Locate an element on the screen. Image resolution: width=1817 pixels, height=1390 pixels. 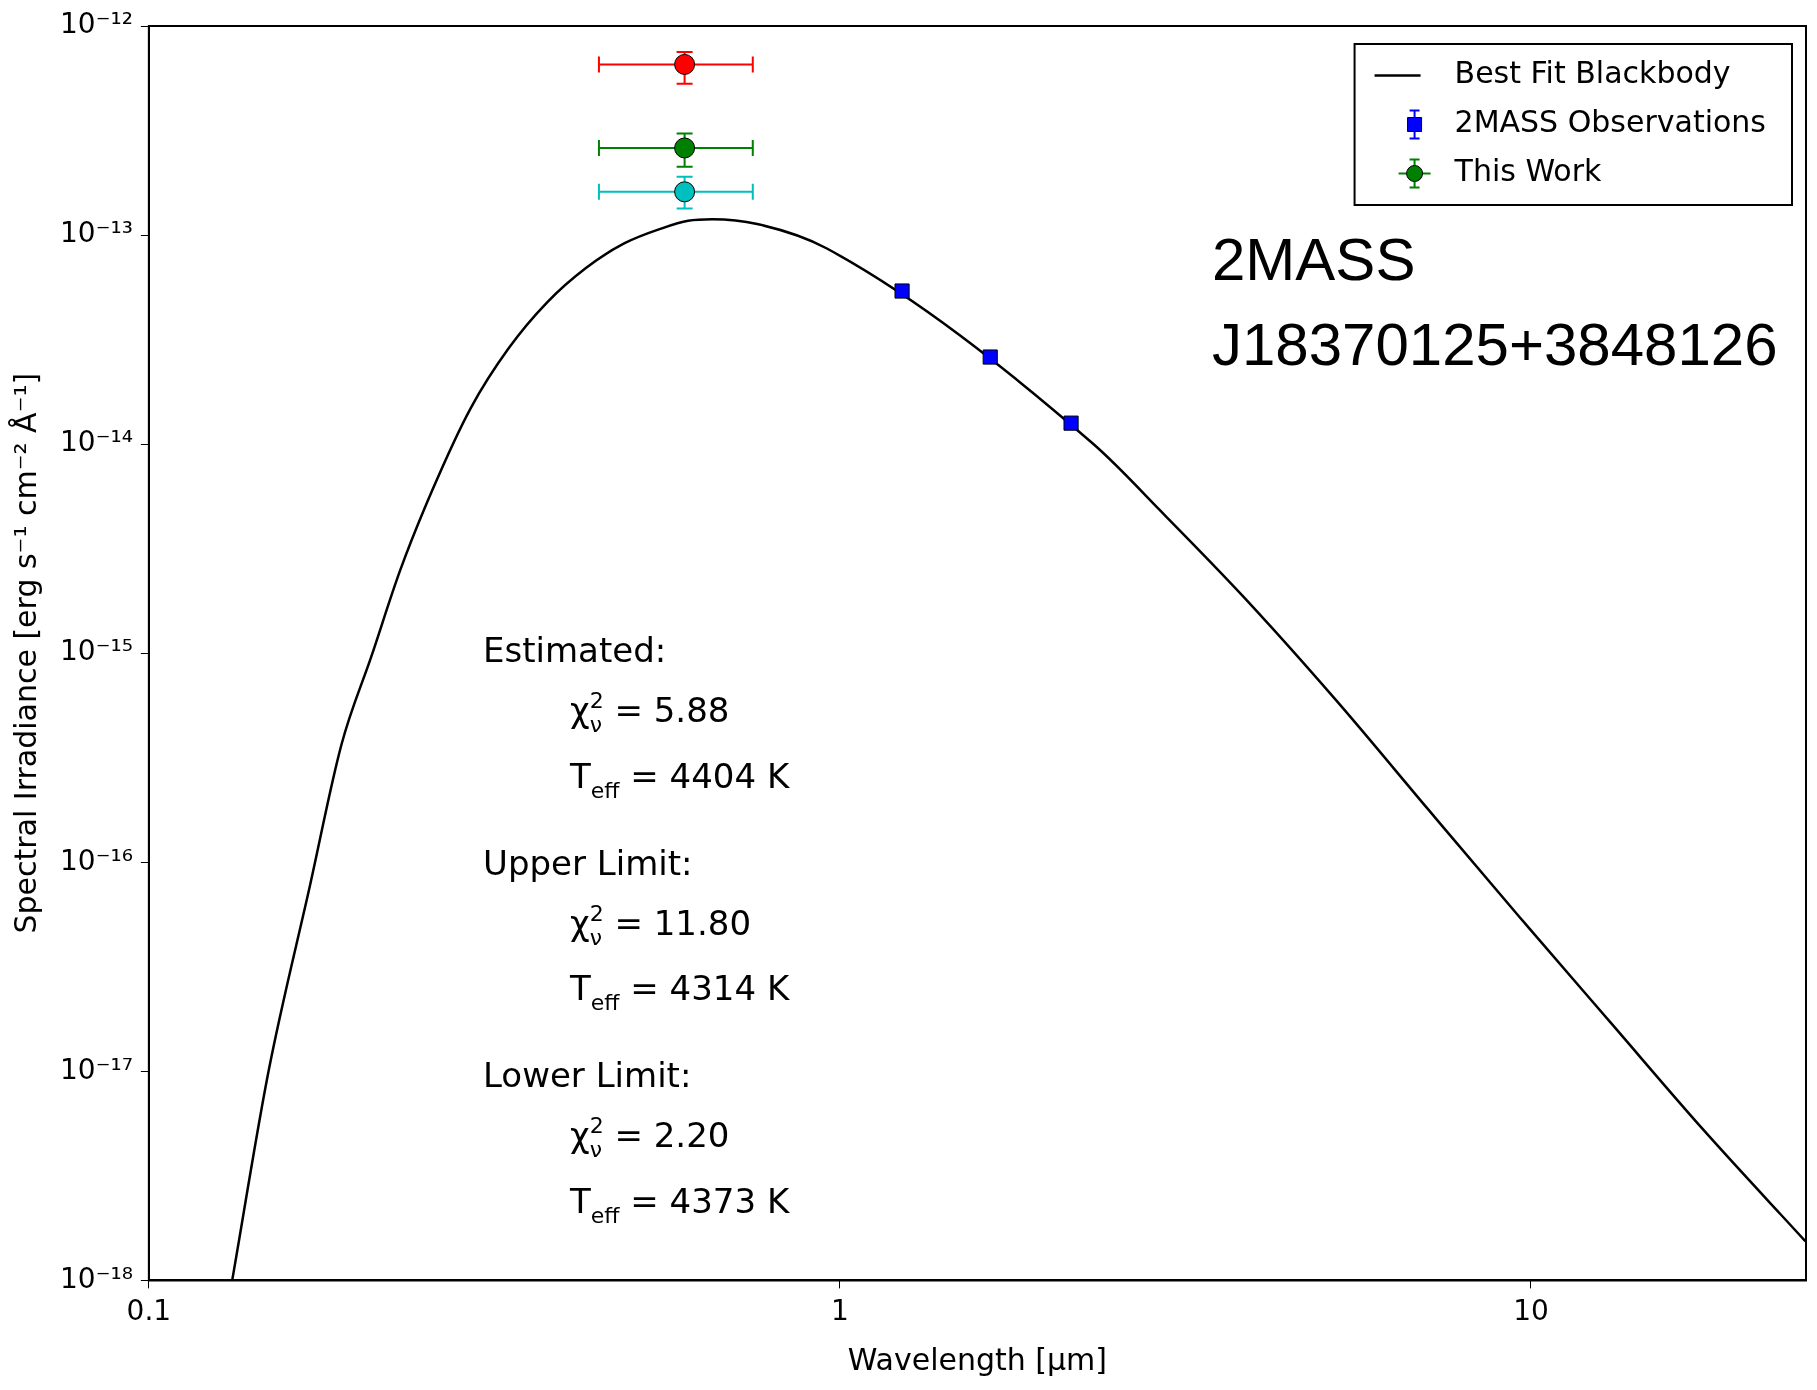
x-tick-label: 10 is located at coordinates (1531, 1311).